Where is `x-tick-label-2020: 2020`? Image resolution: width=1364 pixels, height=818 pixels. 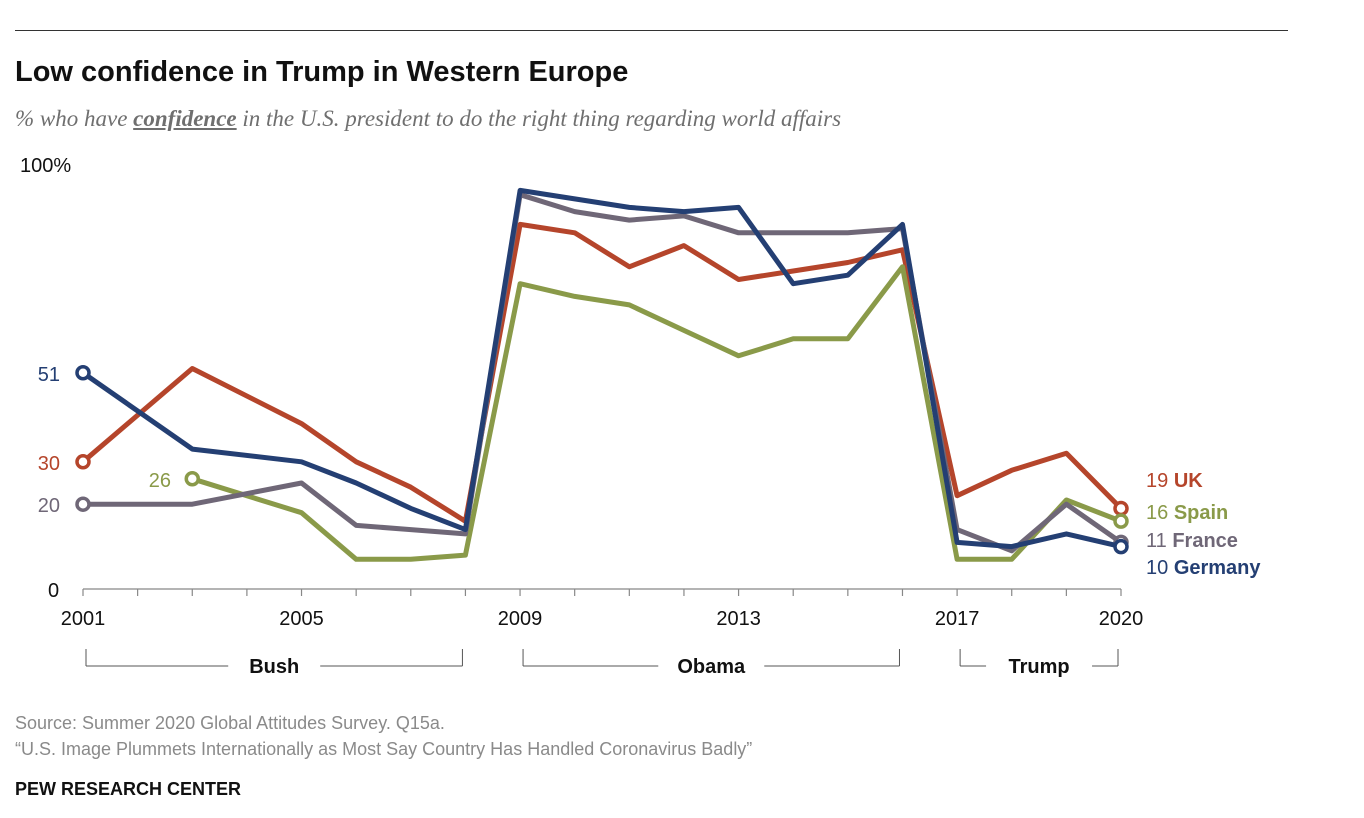
x-tick-label-2020: 2020 is located at coordinates (1121, 619).